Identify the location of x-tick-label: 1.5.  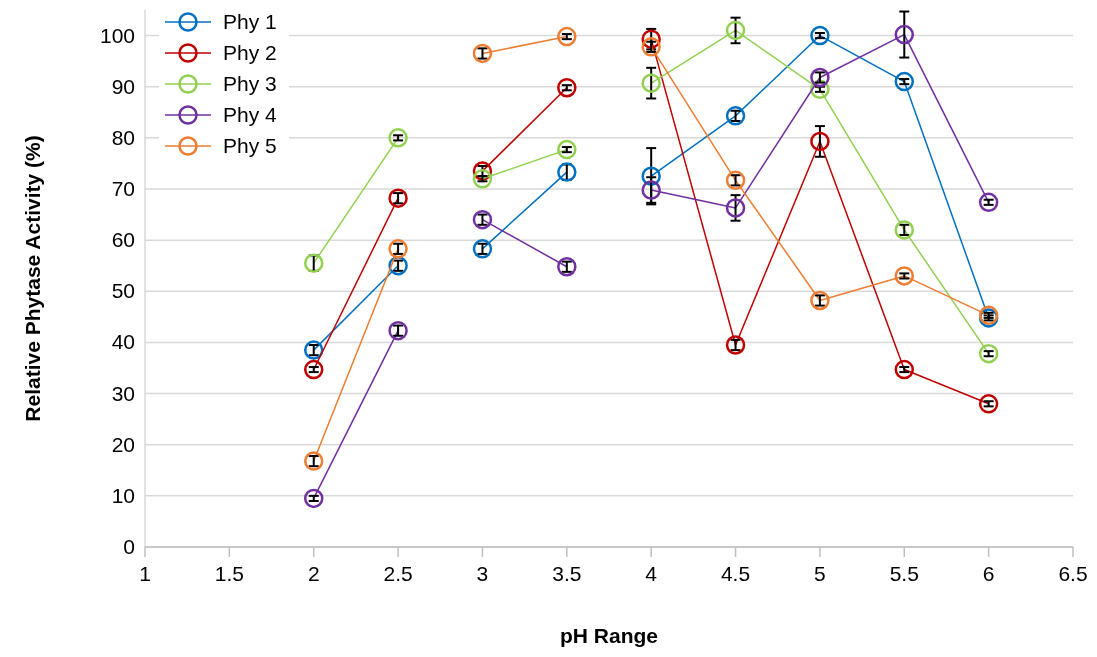
(229, 573).